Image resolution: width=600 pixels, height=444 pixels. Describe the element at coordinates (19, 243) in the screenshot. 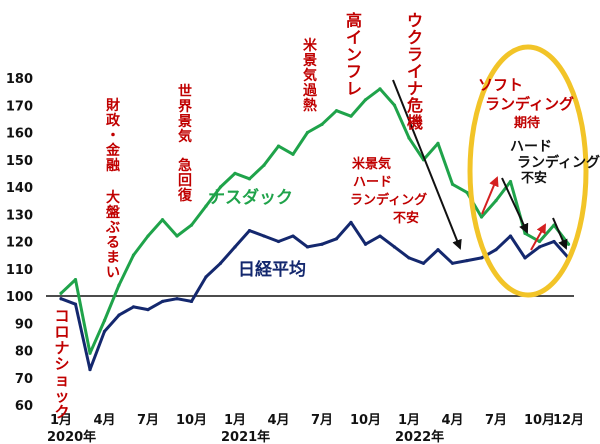

I see `y-tick-label: 120` at that location.